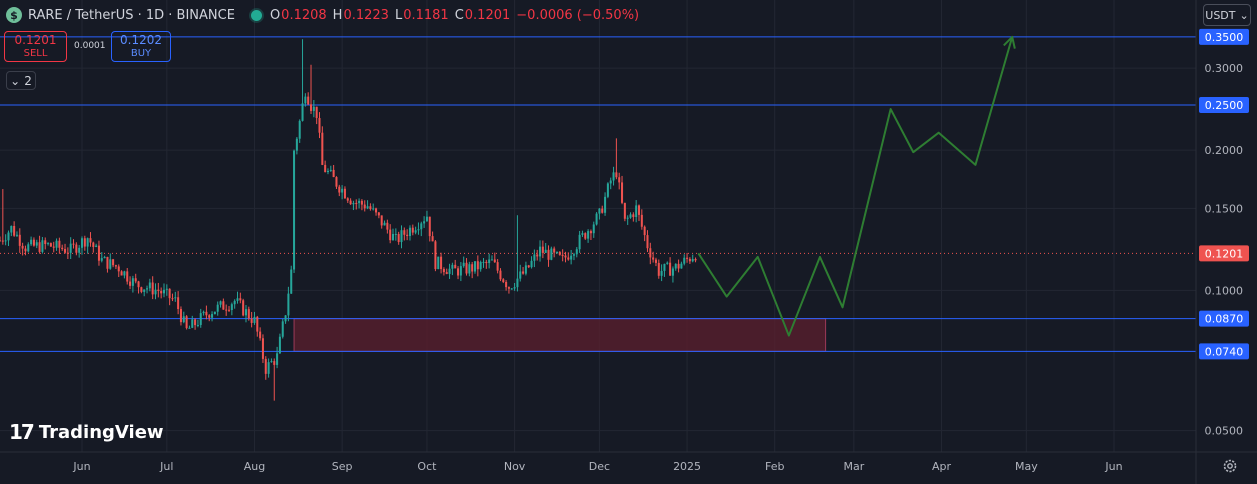 The image size is (1257, 484). I want to click on sell-button: 0.1201 SELL, so click(35, 46).